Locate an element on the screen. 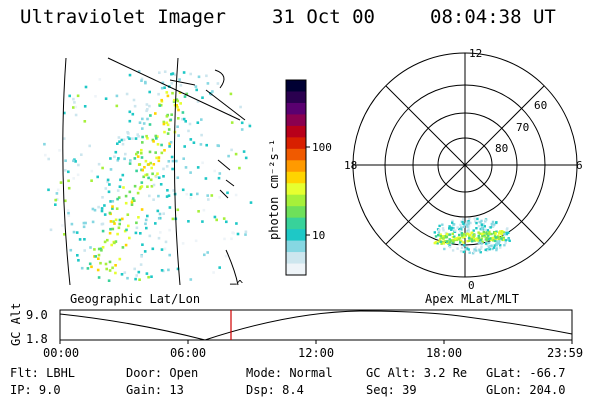 The height and width of the screenshot is (400, 600). info-filter: Flt: LBHL is located at coordinates (43, 373).